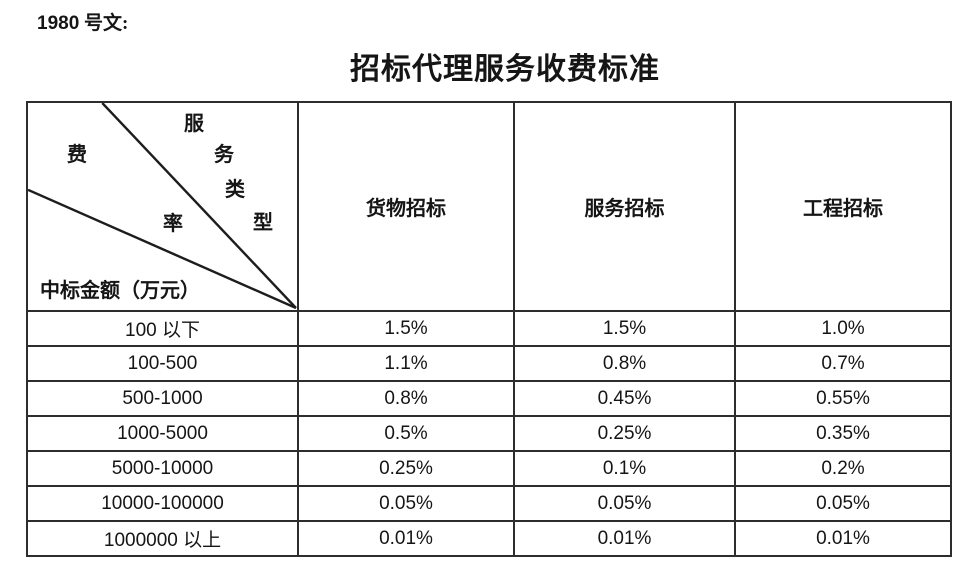 This screenshot has width=976, height=581. I want to click on col-header-goods: 货物招标, so click(406, 206).